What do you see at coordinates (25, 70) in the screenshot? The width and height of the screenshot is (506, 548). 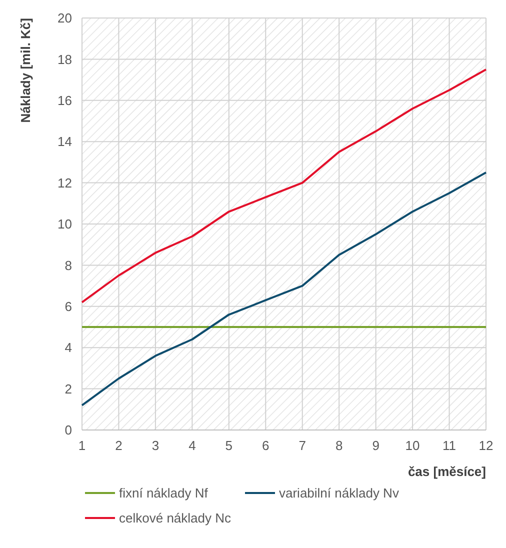 I see `y-axis-title: Náklady [mil. Kč]` at bounding box center [25, 70].